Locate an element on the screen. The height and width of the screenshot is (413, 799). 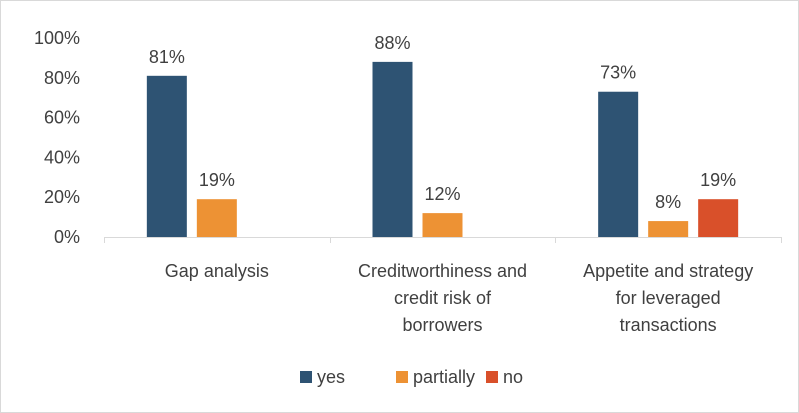
data-label: 81% is located at coordinates (167, 57).